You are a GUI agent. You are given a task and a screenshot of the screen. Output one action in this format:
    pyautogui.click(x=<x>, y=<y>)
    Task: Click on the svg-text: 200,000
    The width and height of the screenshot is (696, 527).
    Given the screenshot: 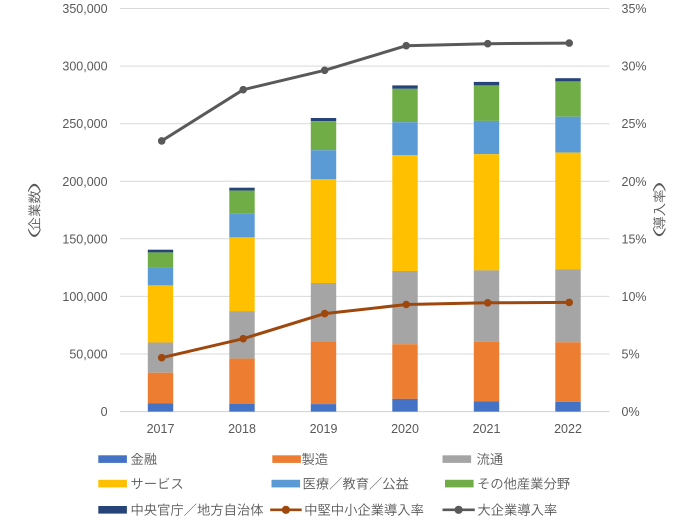 What is the action you would take?
    pyautogui.click(x=84, y=182)
    